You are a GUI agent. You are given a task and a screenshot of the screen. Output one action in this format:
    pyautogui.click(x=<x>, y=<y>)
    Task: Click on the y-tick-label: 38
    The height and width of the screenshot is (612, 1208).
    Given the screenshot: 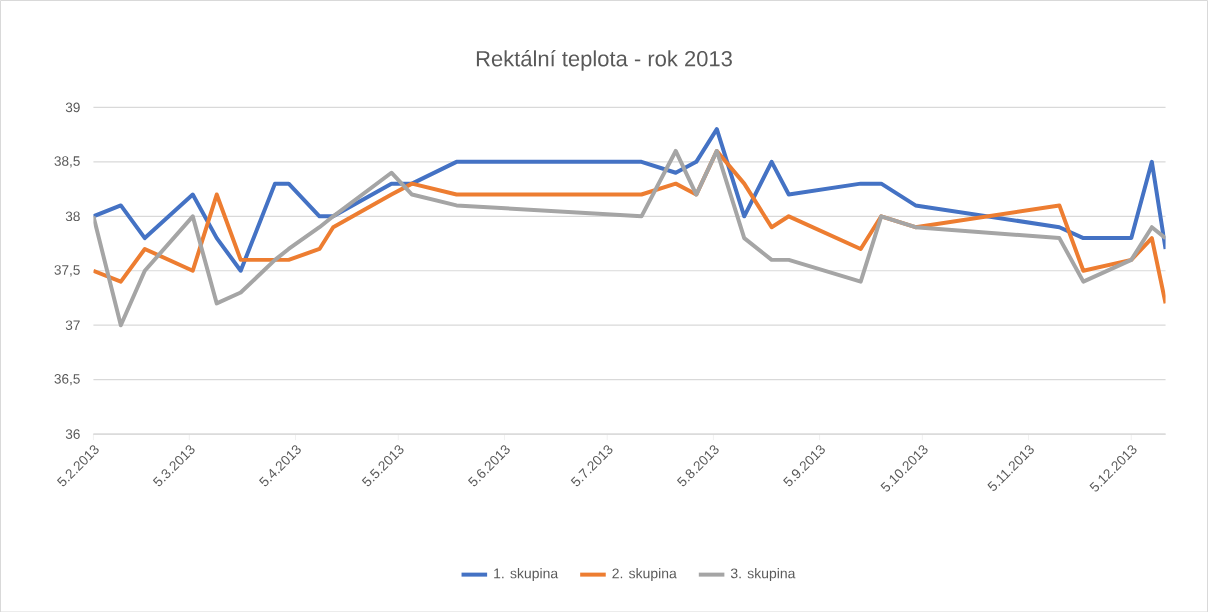 What is the action you would take?
    pyautogui.click(x=72, y=216)
    